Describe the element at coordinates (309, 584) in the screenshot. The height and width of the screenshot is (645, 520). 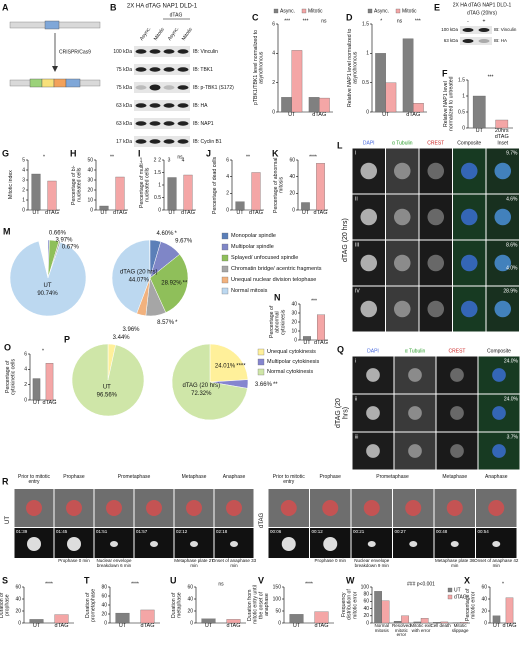
I see `significance: ****` at that location.